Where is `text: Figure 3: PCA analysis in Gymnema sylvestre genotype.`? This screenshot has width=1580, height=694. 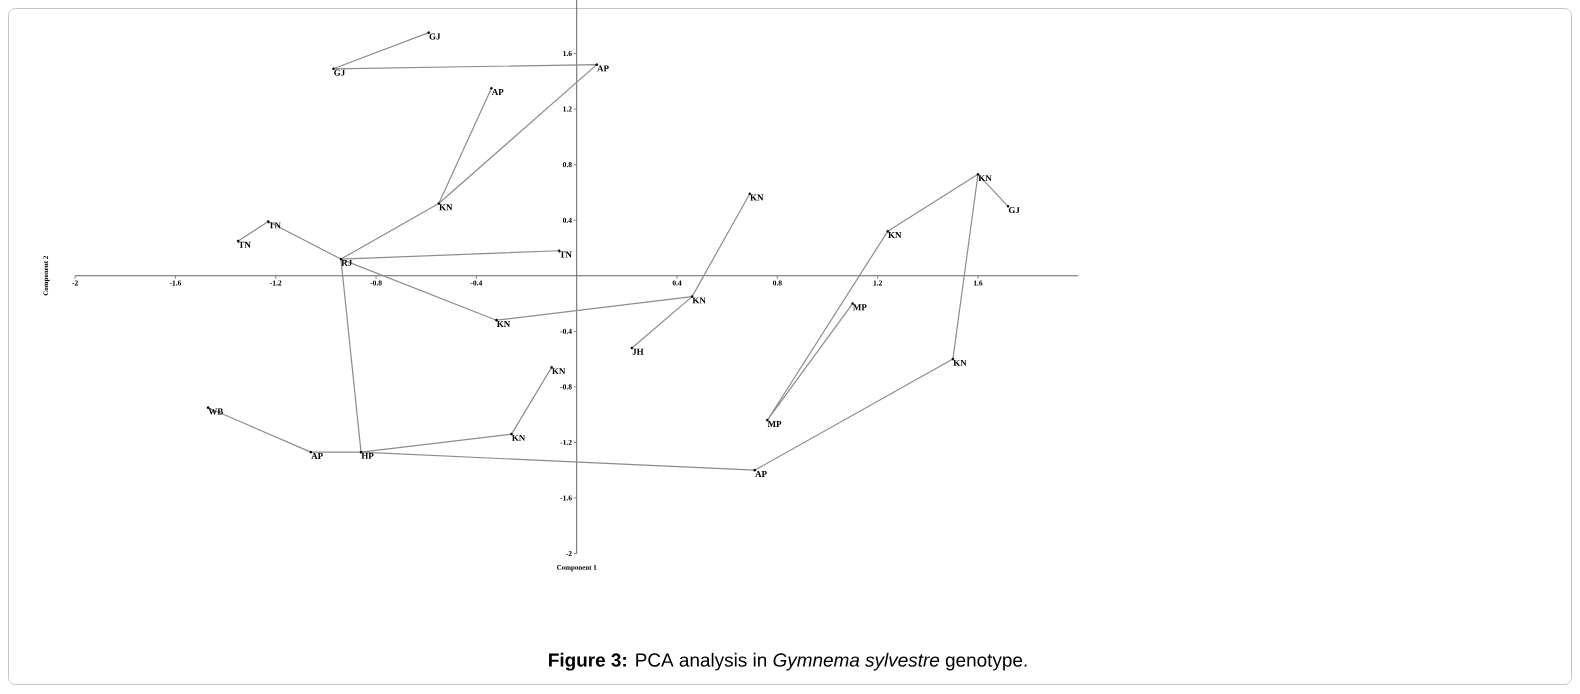 text: Figure 3: PCA analysis in Gymnema sylvestre genotype. is located at coordinates (788, 661).